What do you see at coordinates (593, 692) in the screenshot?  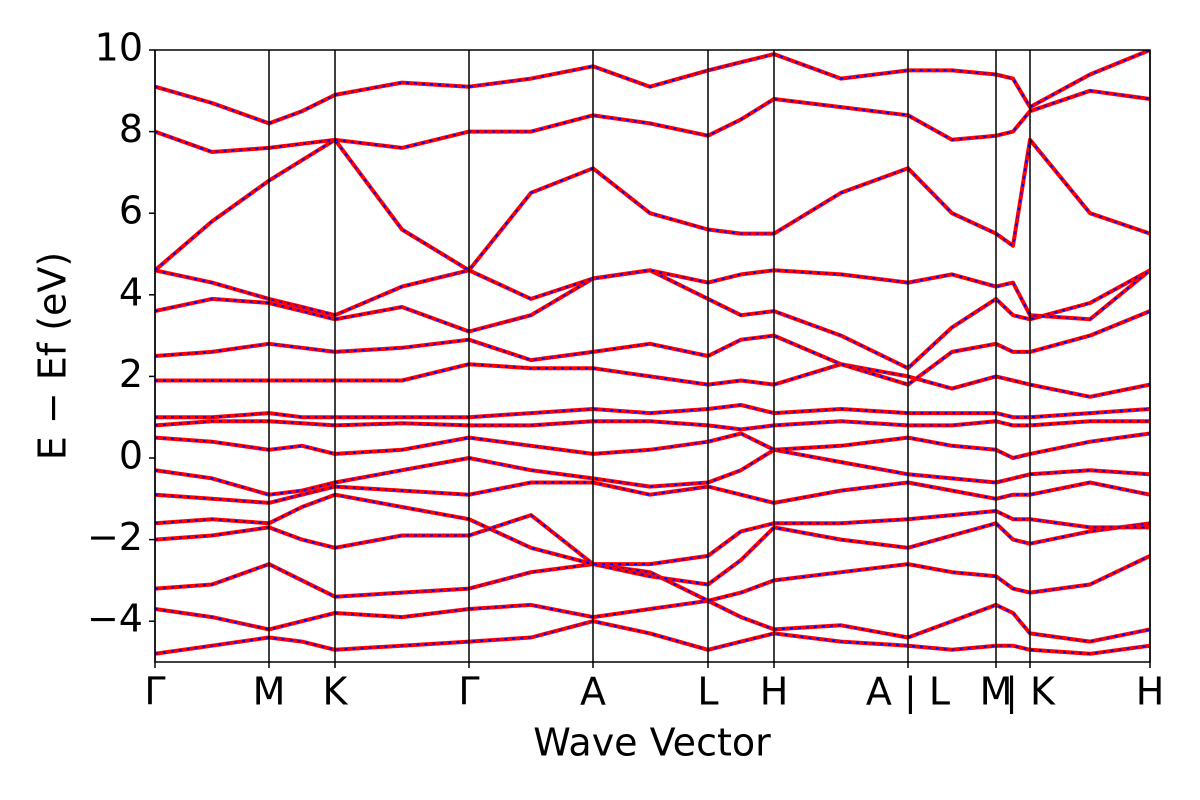 I see `x-tick-label: A` at bounding box center [593, 692].